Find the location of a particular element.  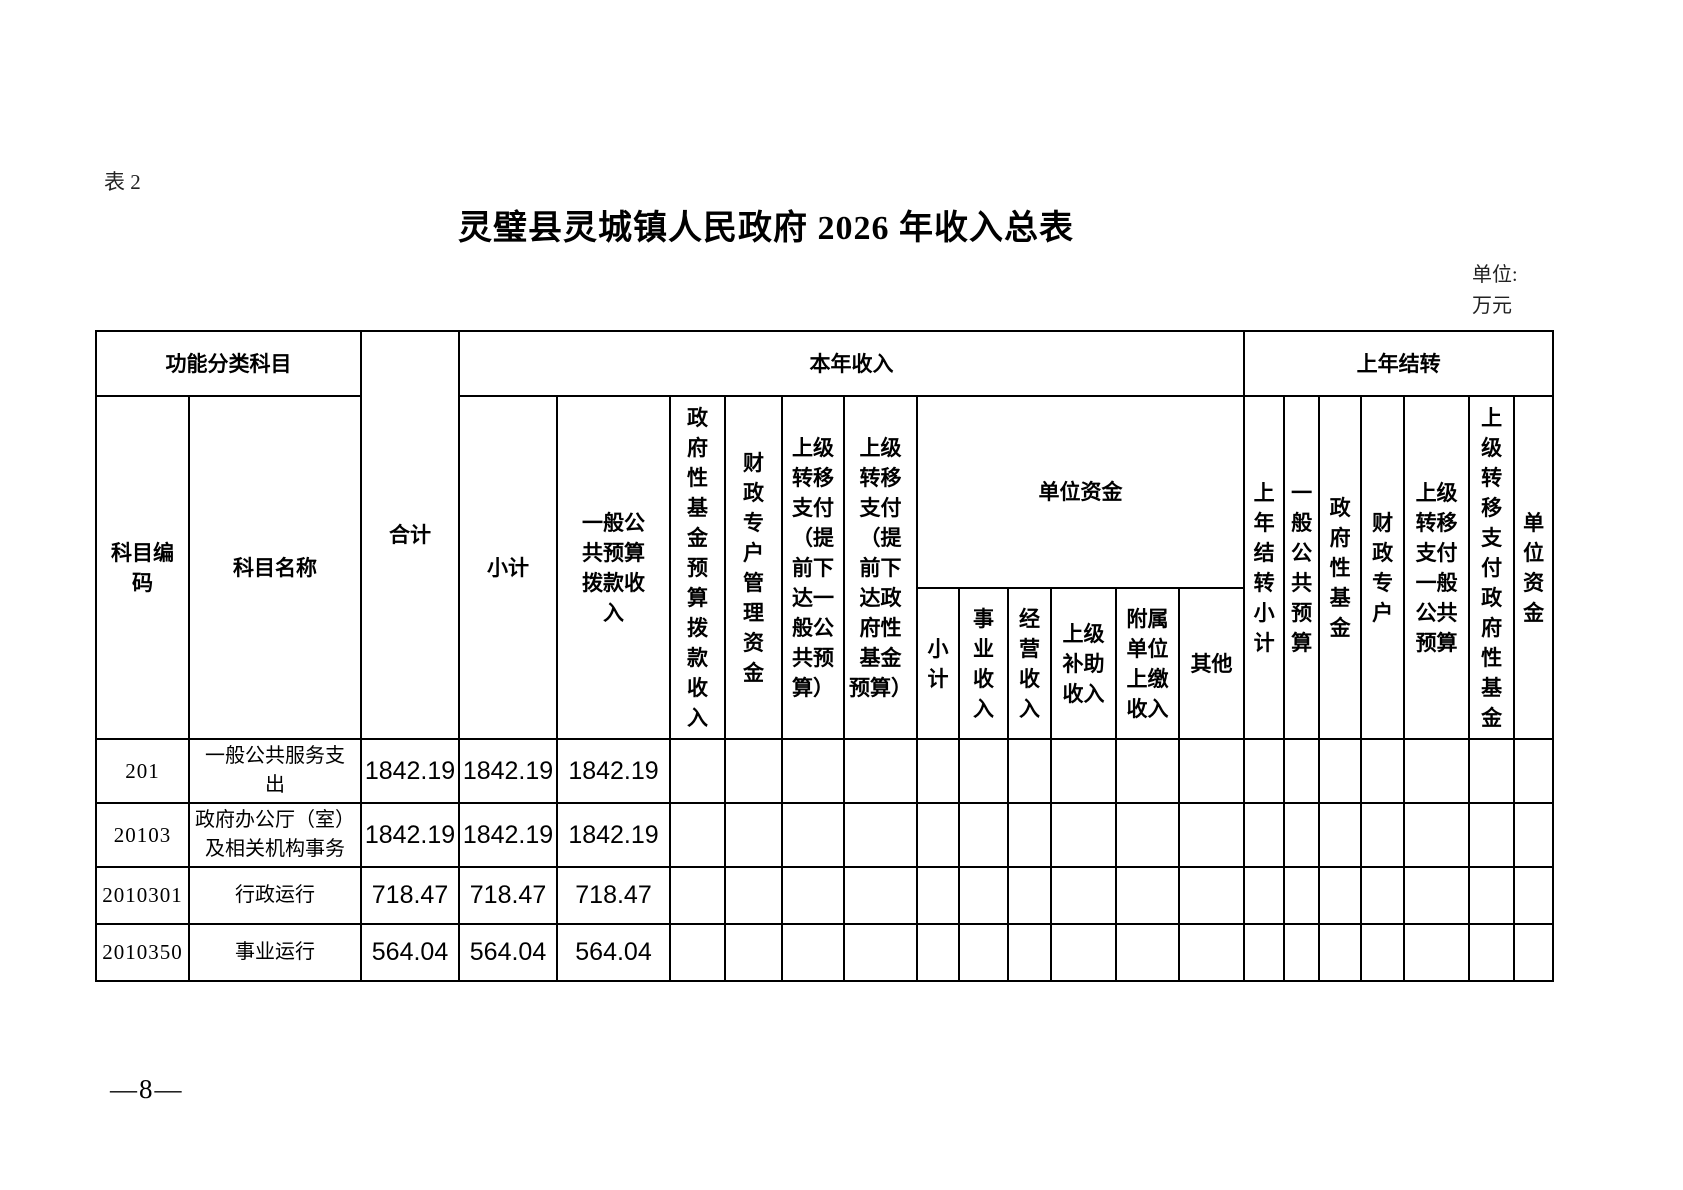

header-co-transfer-general: 上级 转移 支付 一般 公共 预算 is located at coordinates (1437, 567).